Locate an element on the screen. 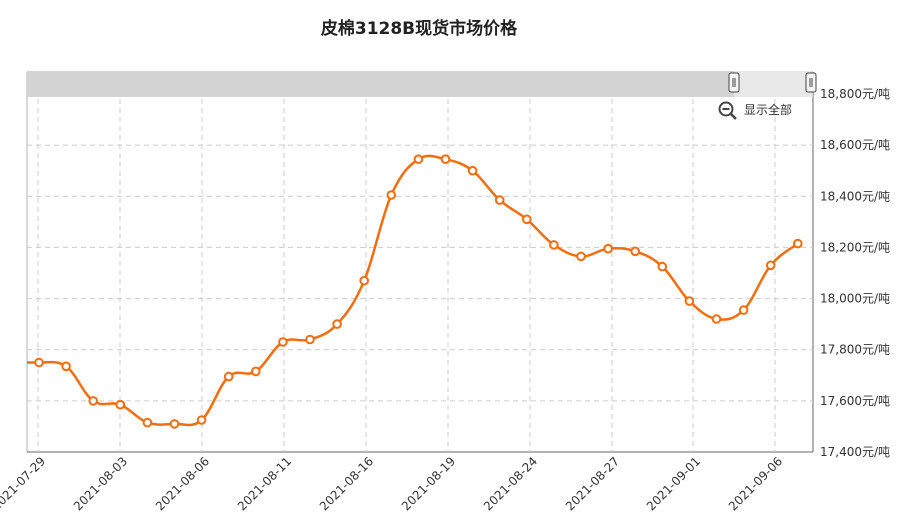  y-tick-label: 17,600元/吨 is located at coordinates (855, 401).